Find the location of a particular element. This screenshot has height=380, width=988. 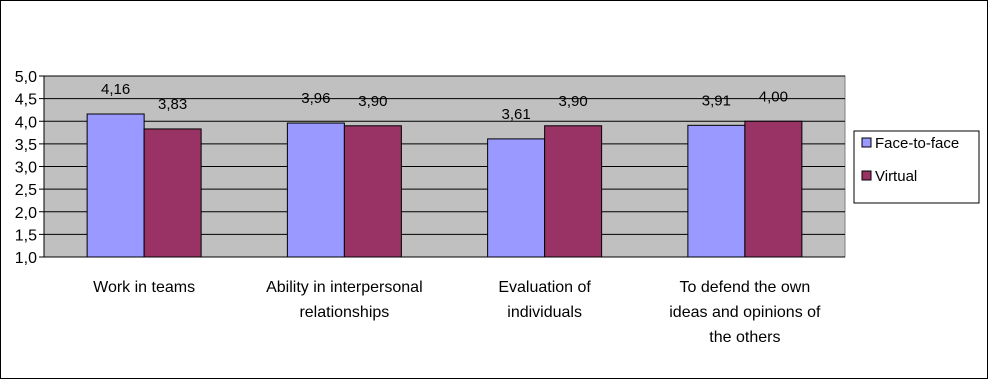

legend: Face-to-face Virtual is located at coordinates (916, 167).